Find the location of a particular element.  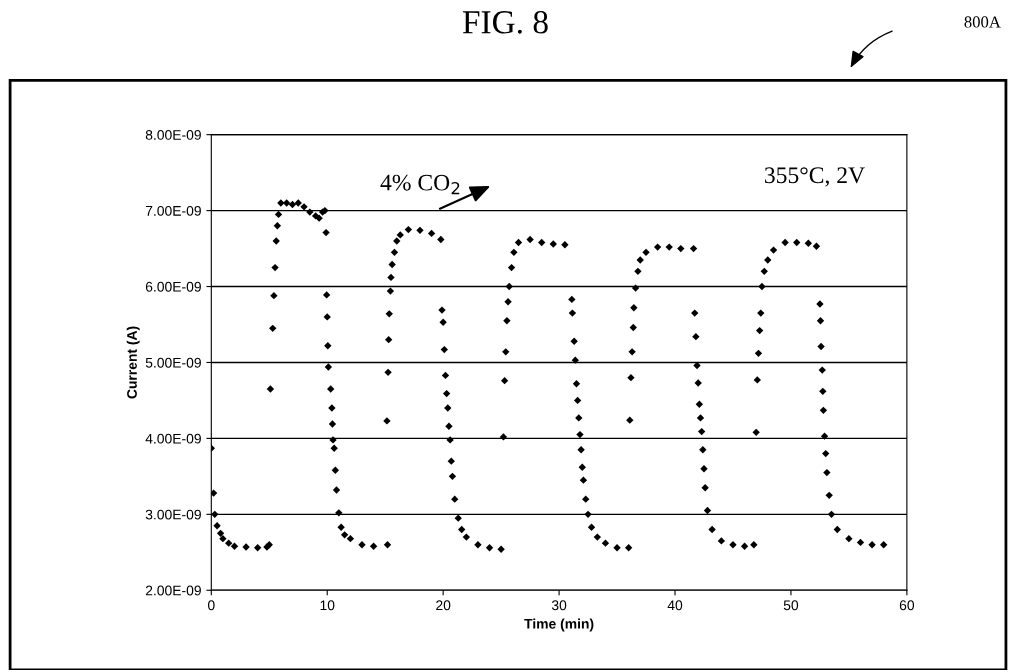

x-tick-label: 30 is located at coordinates (559, 605).